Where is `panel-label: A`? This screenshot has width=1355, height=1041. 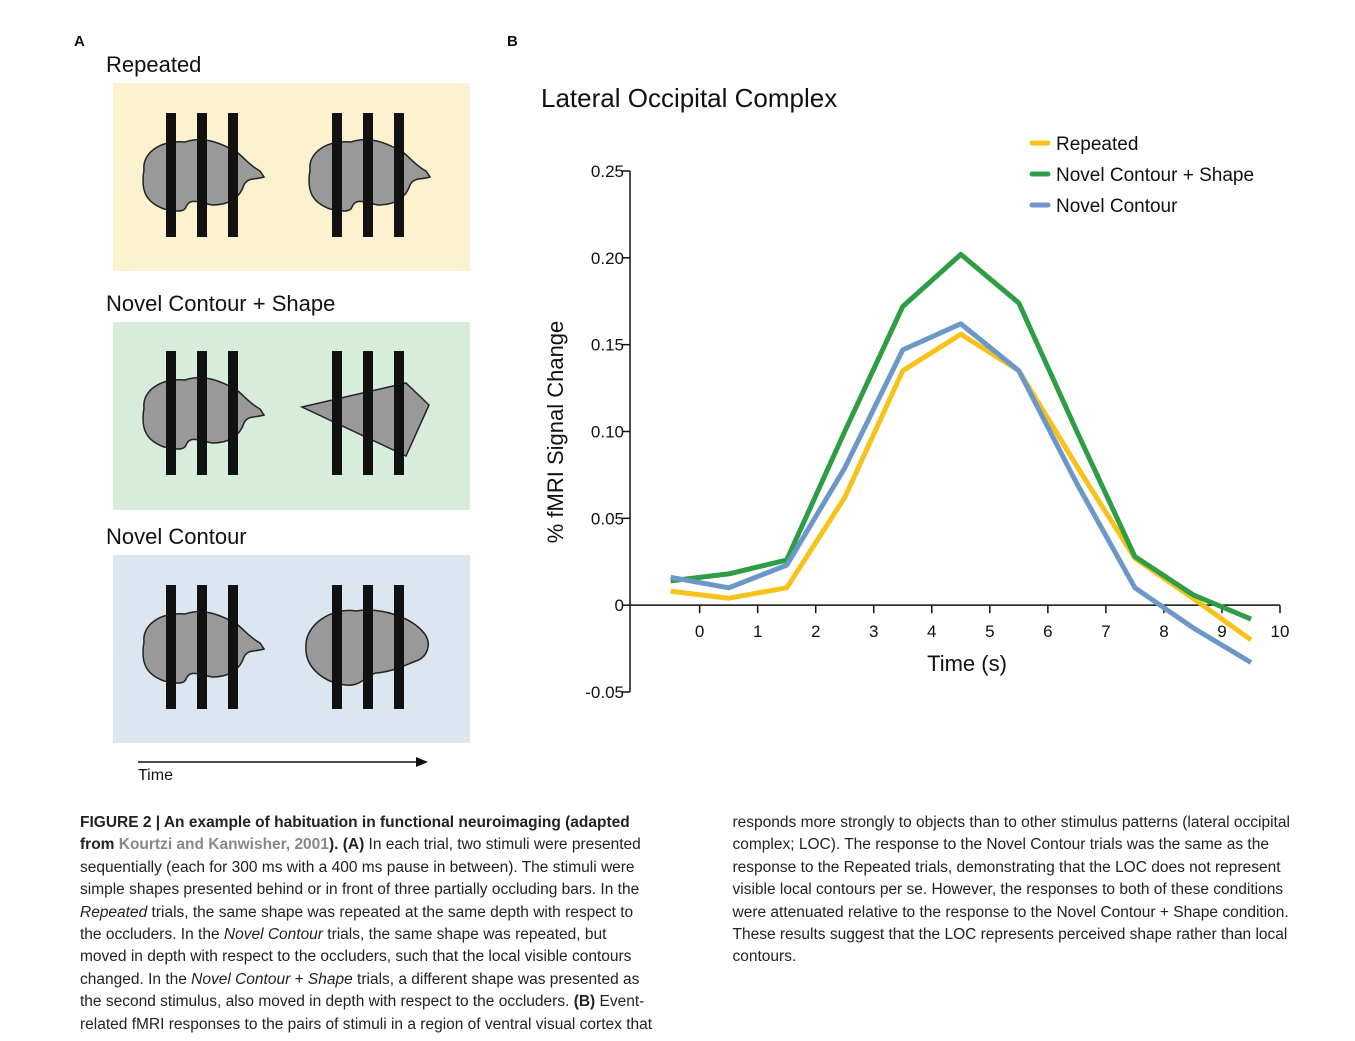
panel-label: A is located at coordinates (79, 41).